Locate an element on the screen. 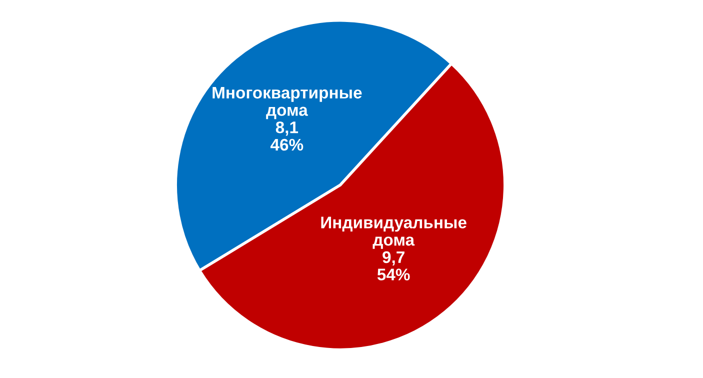 Image resolution: width=703 pixels, height=378 pixels. slice-label: Многоквартирные дома is located at coordinates (287, 103).